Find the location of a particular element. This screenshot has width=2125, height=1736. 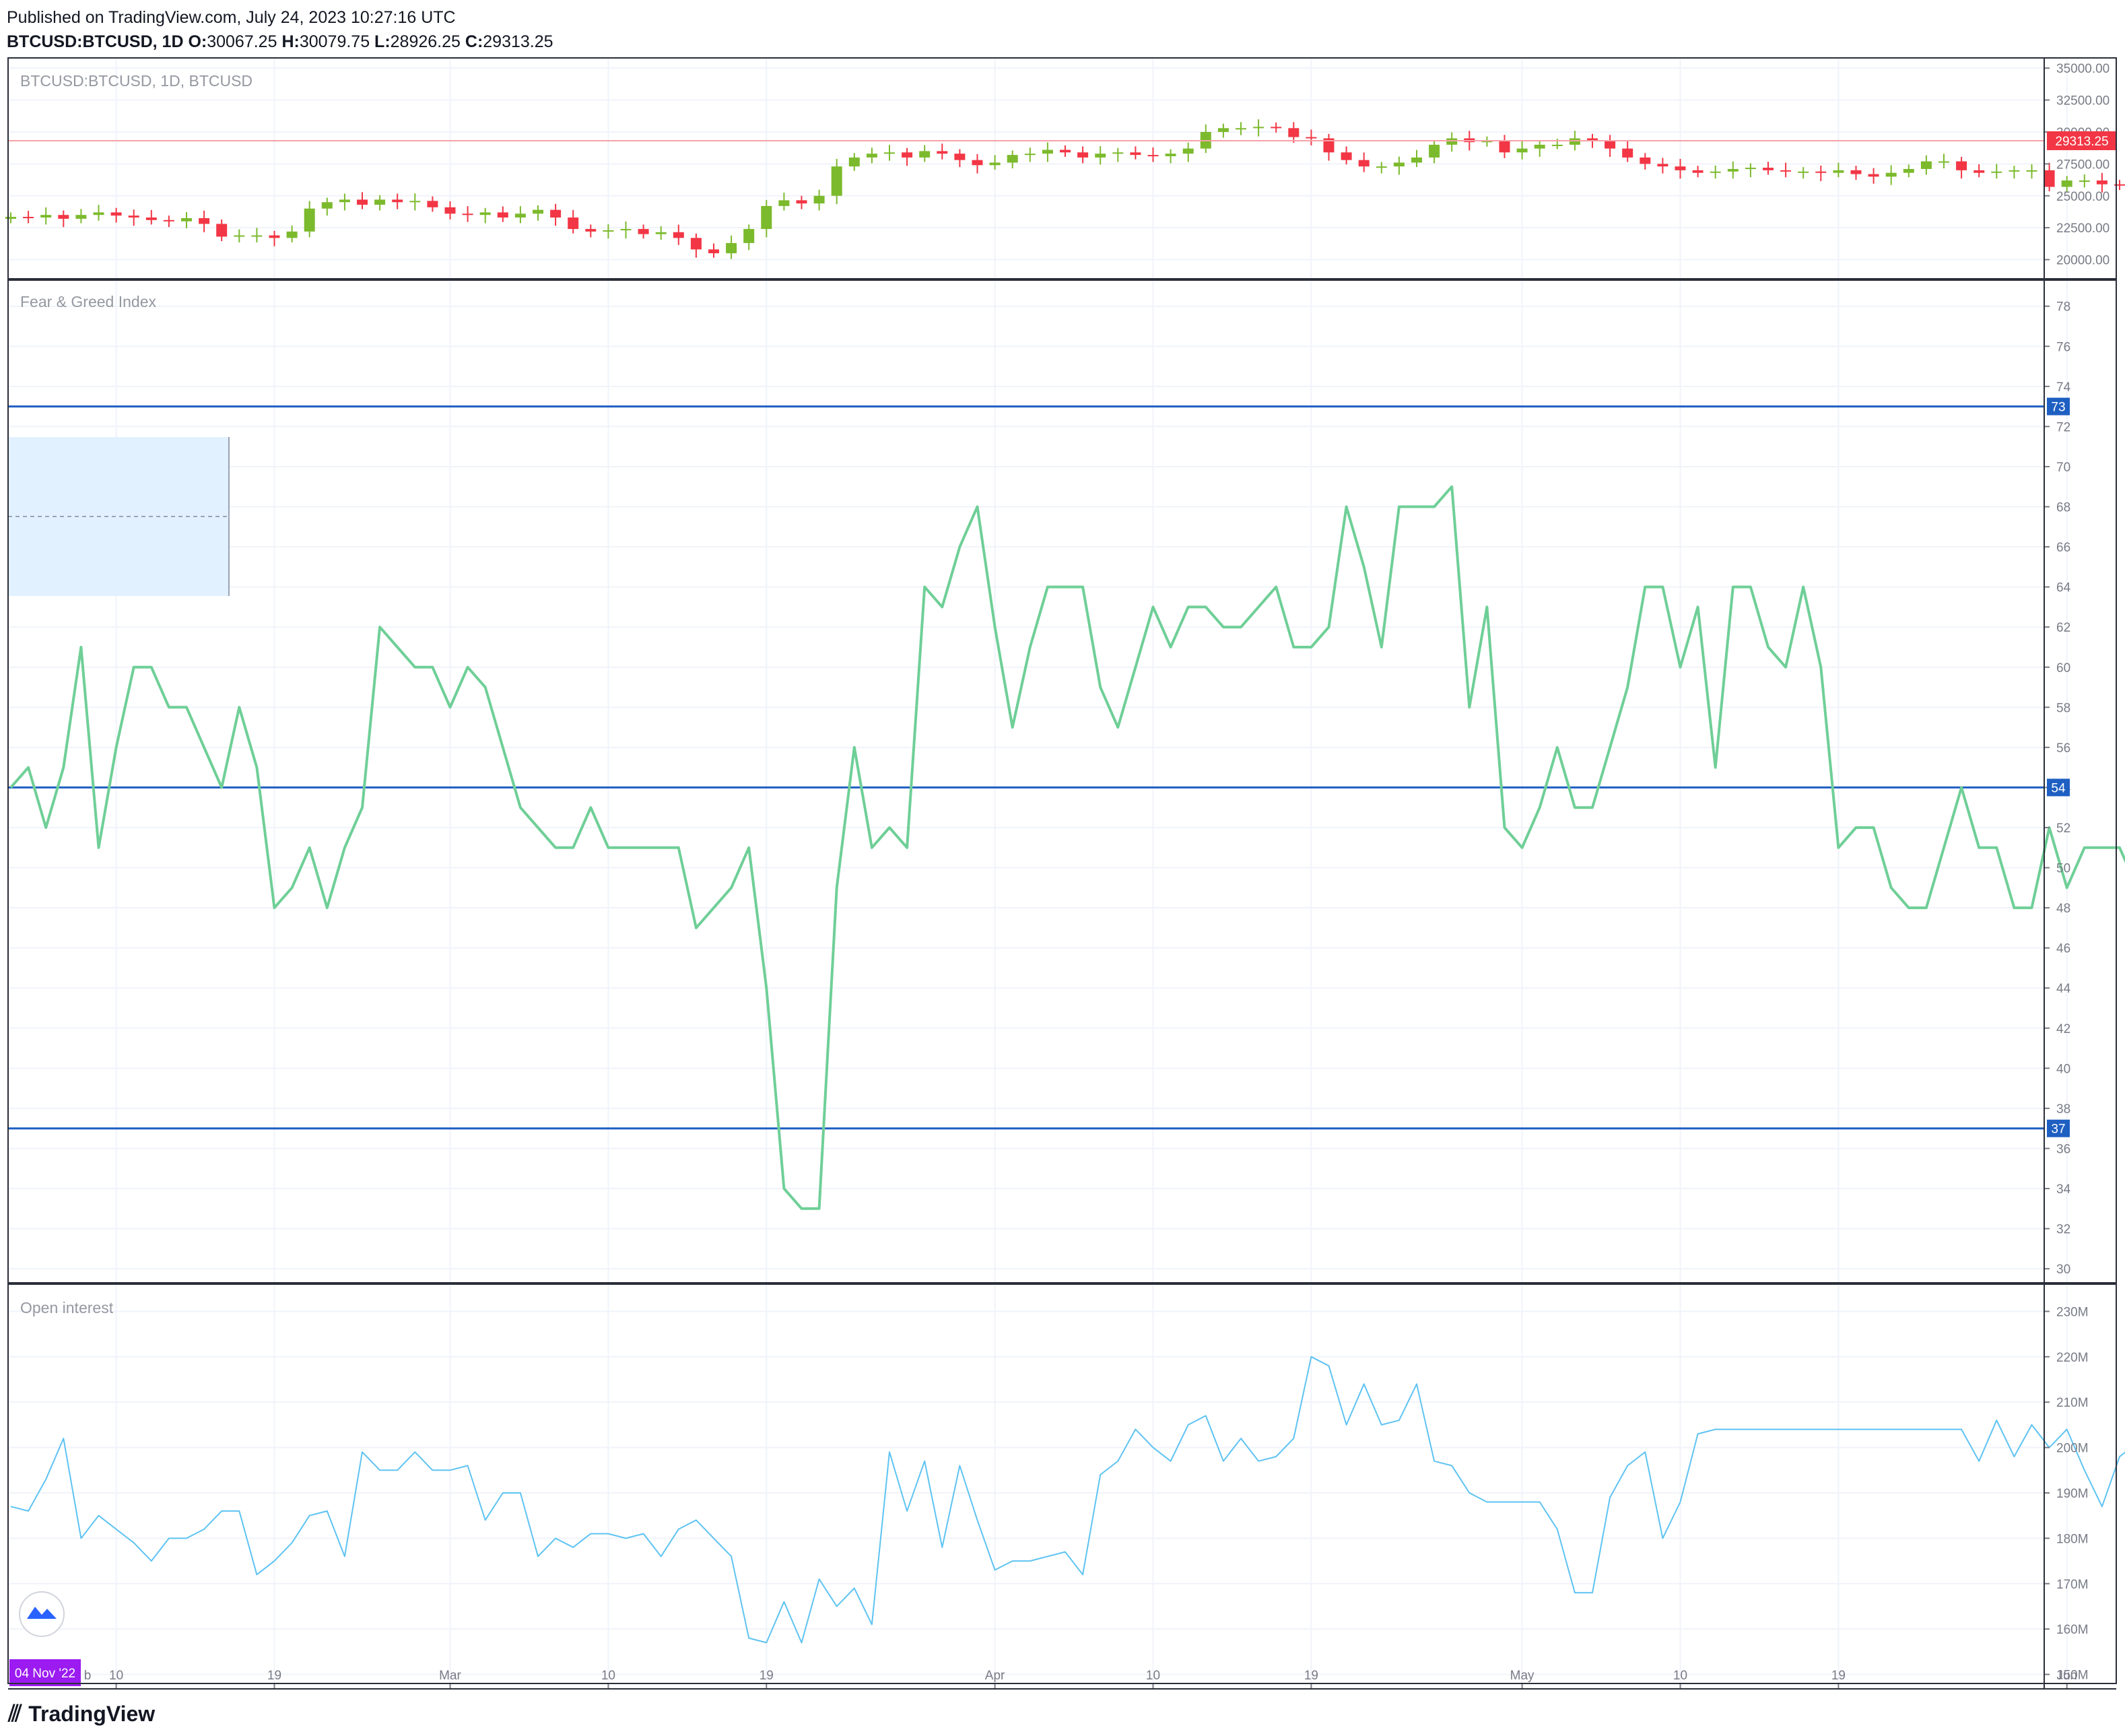

open-interest-pane-title: Open interest is located at coordinates (67, 1307).